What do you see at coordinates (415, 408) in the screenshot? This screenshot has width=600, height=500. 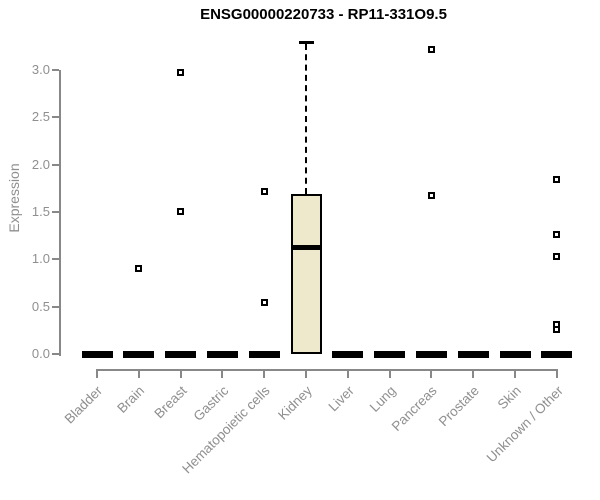 I see `x-tick-label: Pancreas` at bounding box center [415, 408].